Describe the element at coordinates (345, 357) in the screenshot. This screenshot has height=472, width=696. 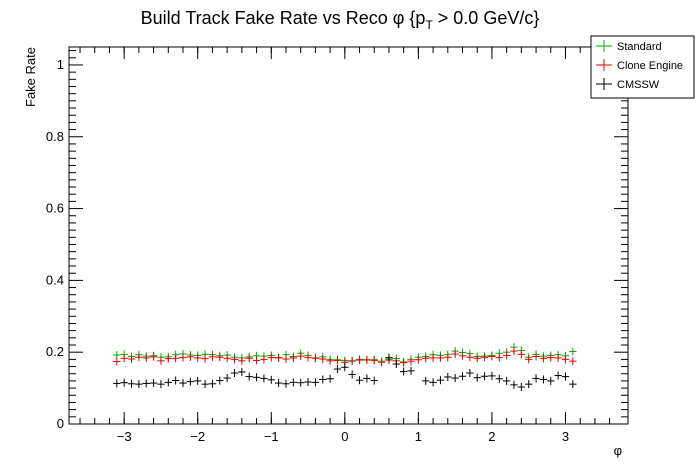
I see `series-clone-engine` at that location.